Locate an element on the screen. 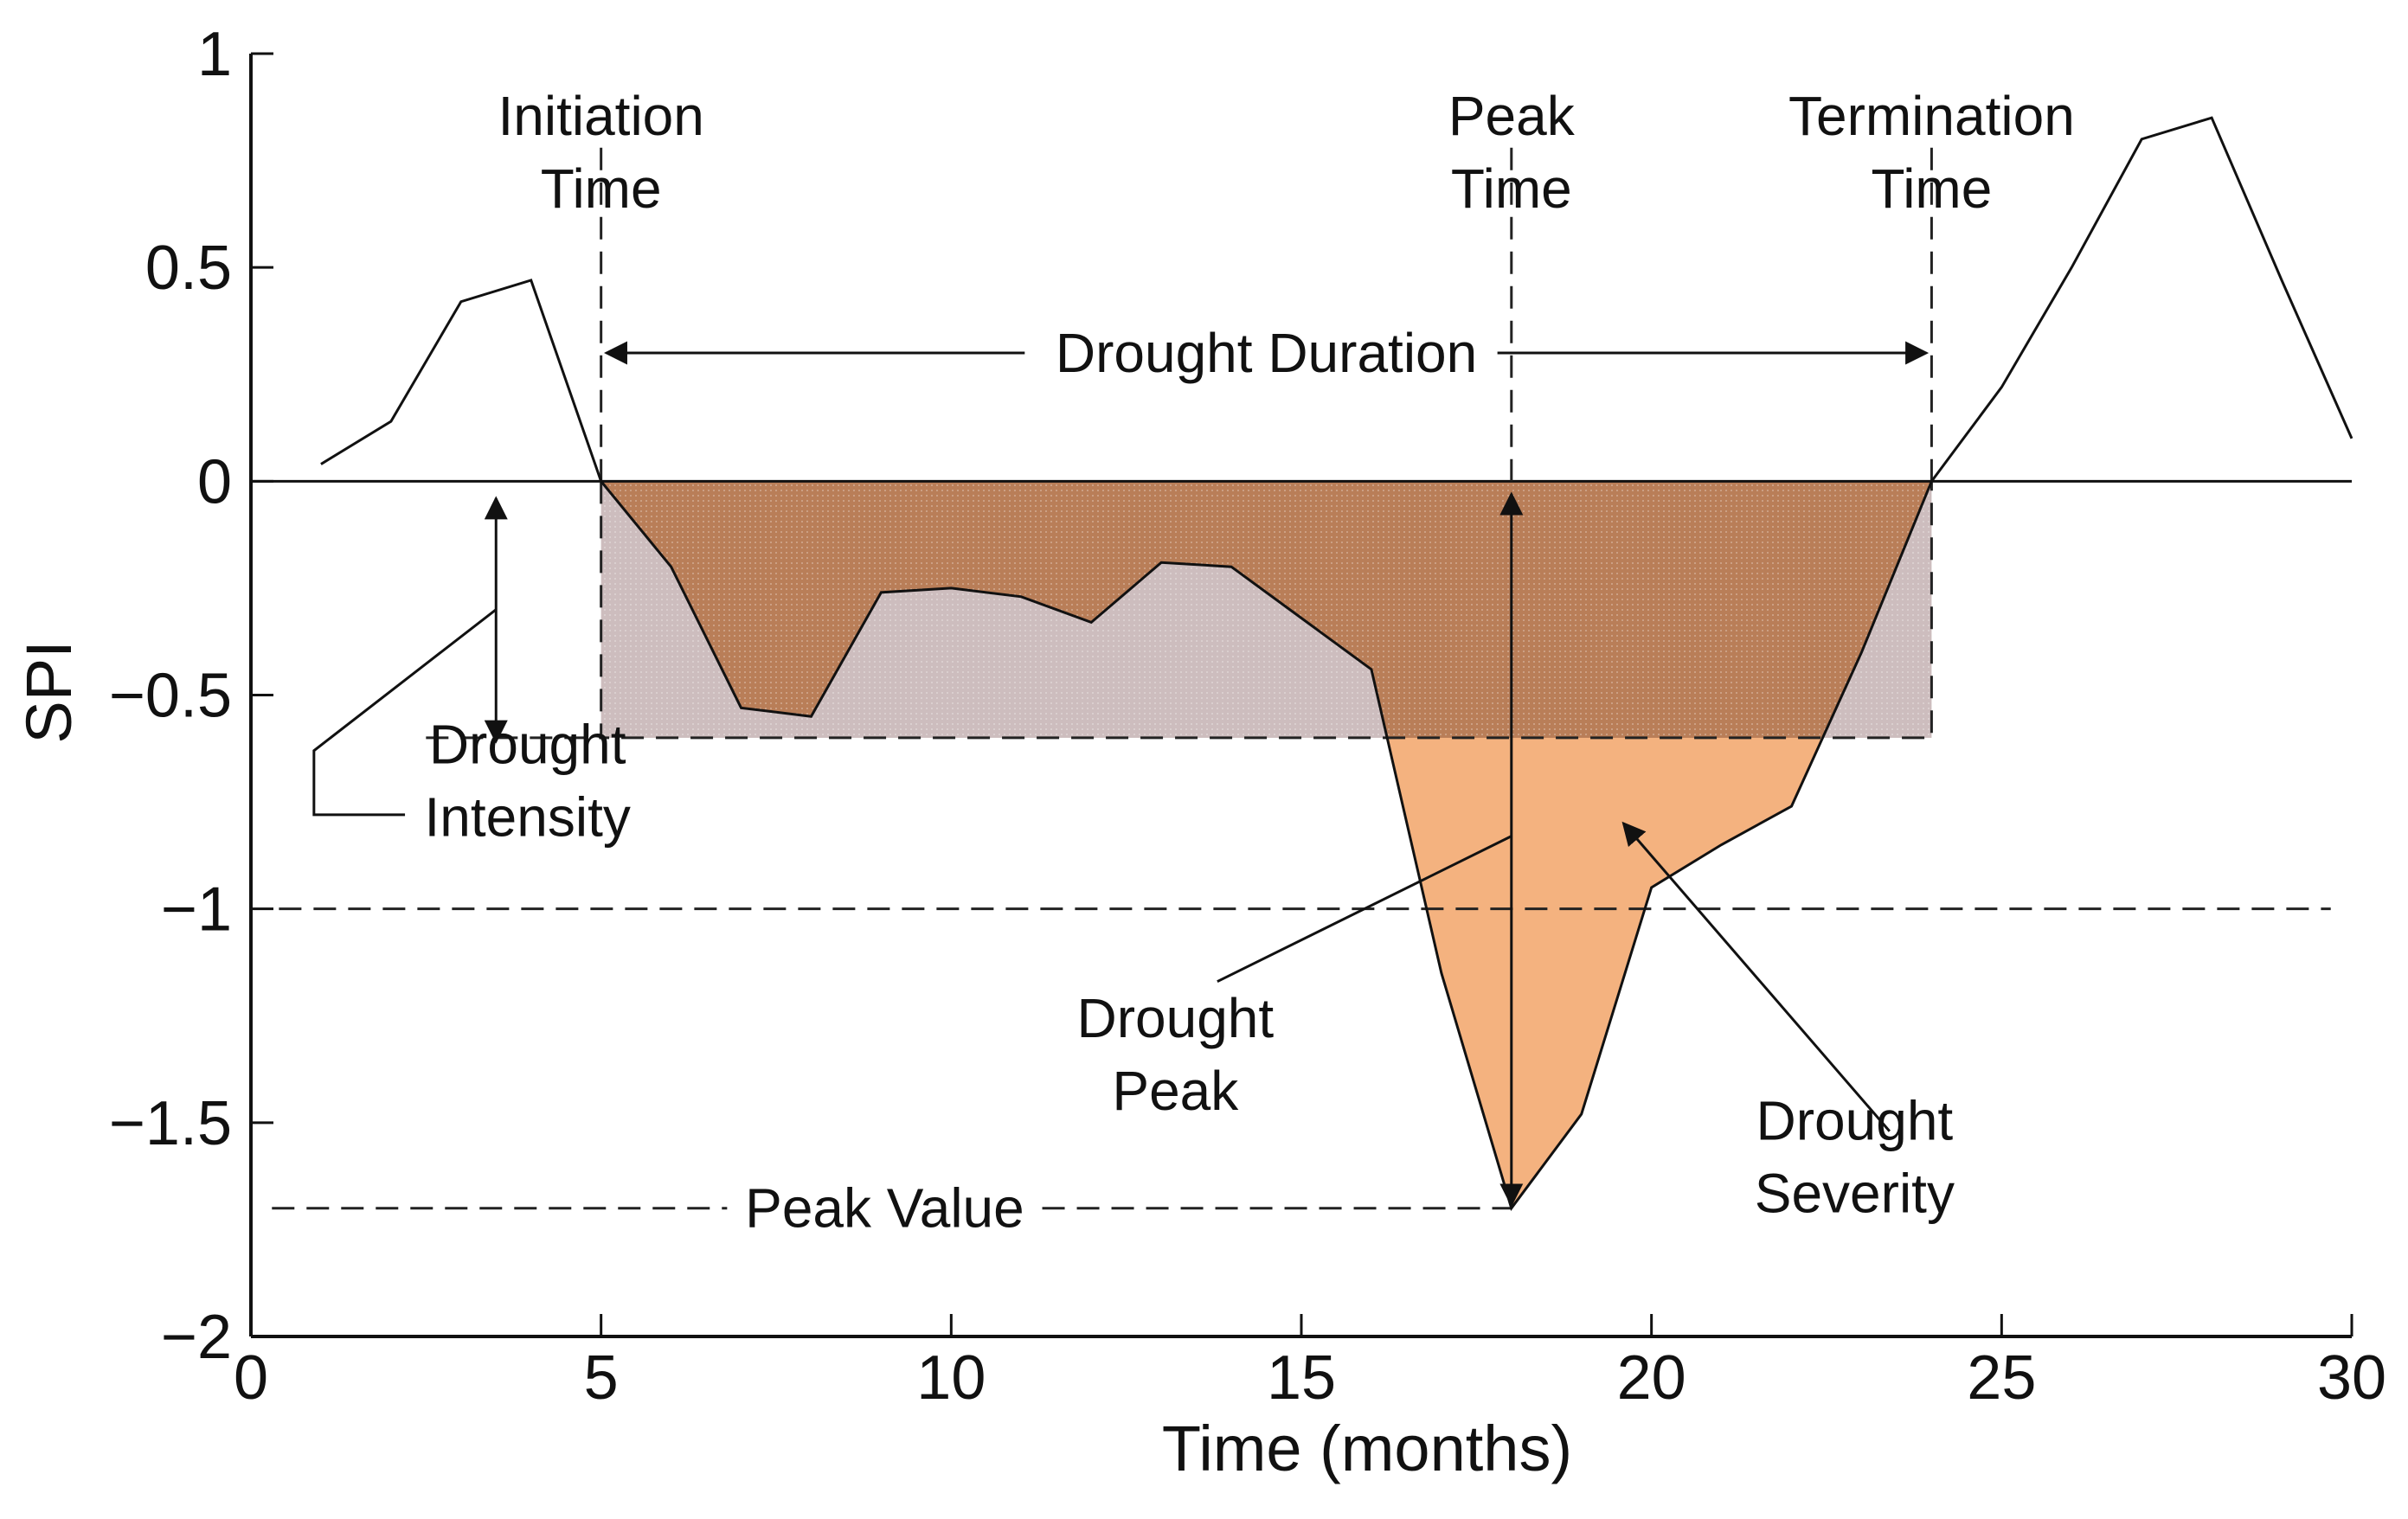 The image size is (2408, 1519). intensity-label-line-1: Drought is located at coordinates (527, 745).